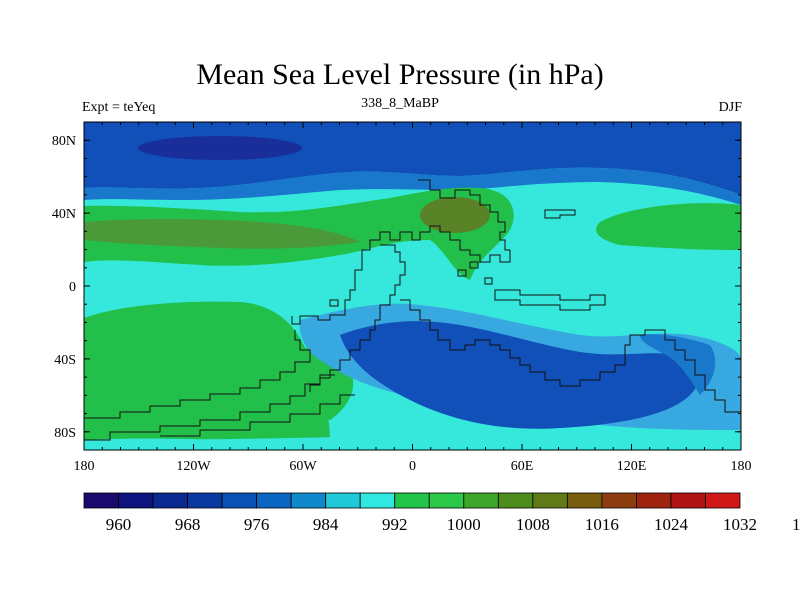  Describe the element at coordinates (326, 524) in the screenshot. I see `colorbar-label: 984` at that location.